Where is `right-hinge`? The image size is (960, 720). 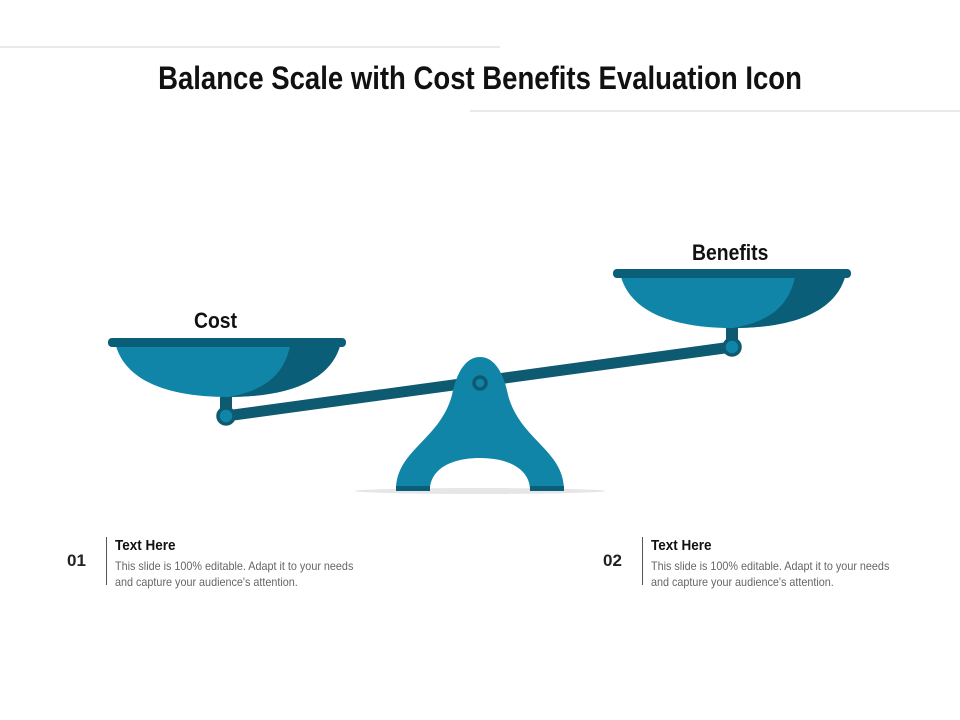 right-hinge is located at coordinates (732, 347).